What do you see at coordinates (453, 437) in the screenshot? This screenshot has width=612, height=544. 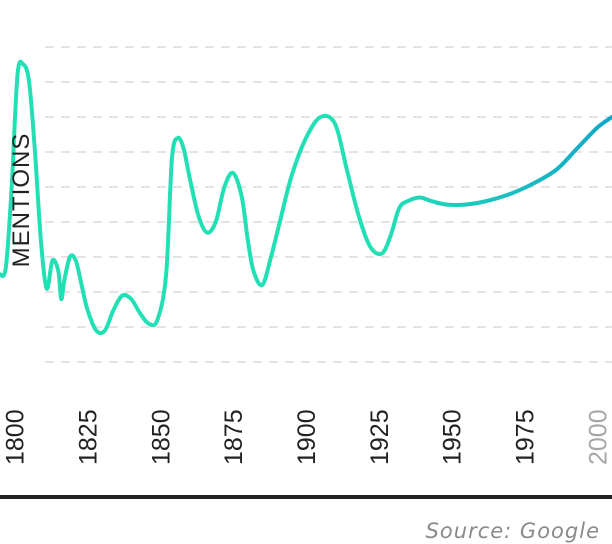 I see `x-tick-label: 1950` at bounding box center [453, 437].